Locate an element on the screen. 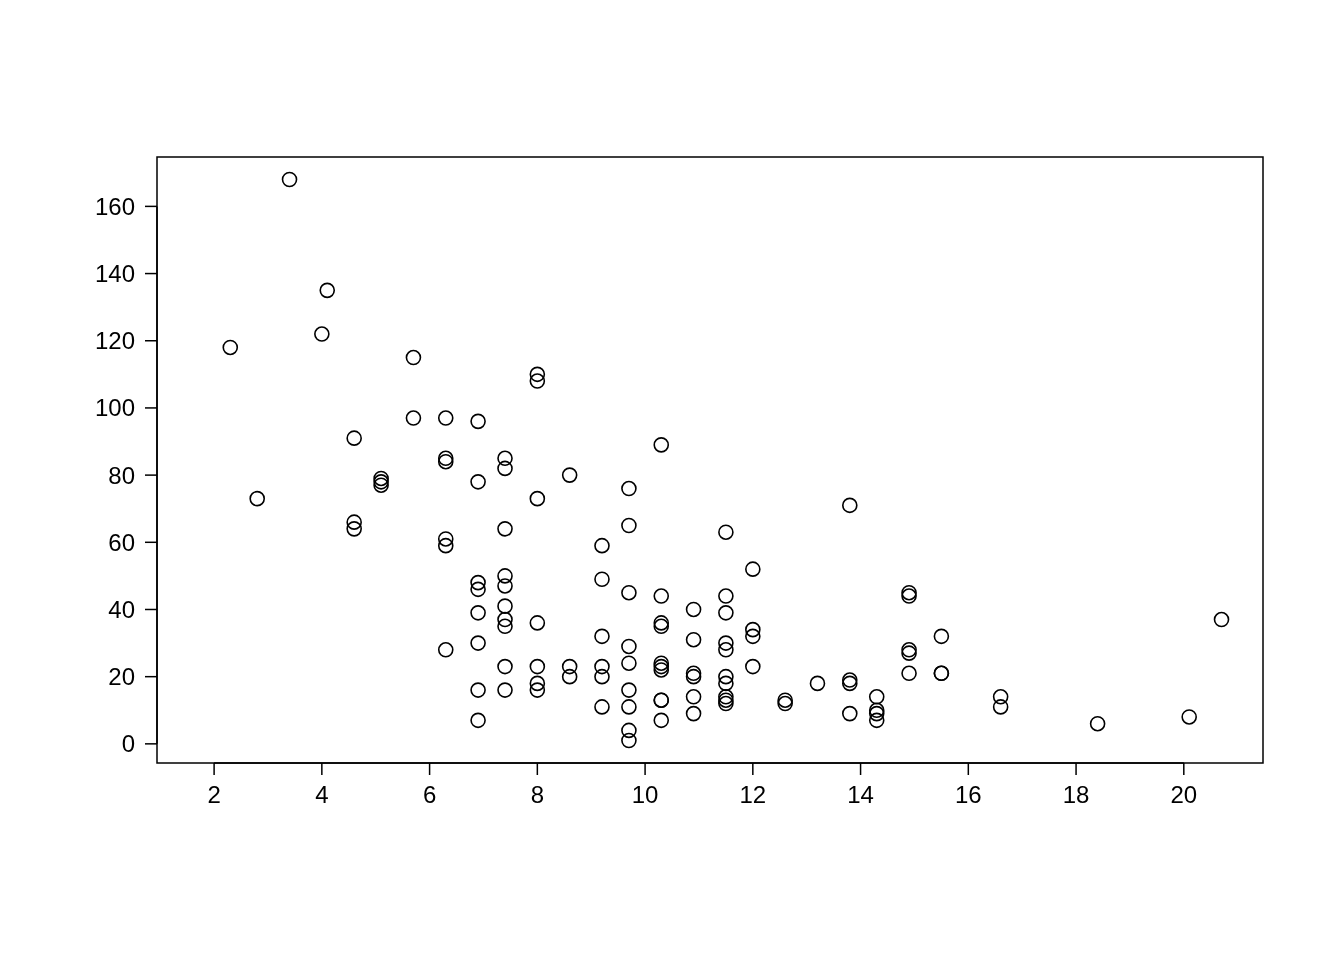 The height and width of the screenshot is (960, 1344). x-tick-label: 6 is located at coordinates (429, 794).